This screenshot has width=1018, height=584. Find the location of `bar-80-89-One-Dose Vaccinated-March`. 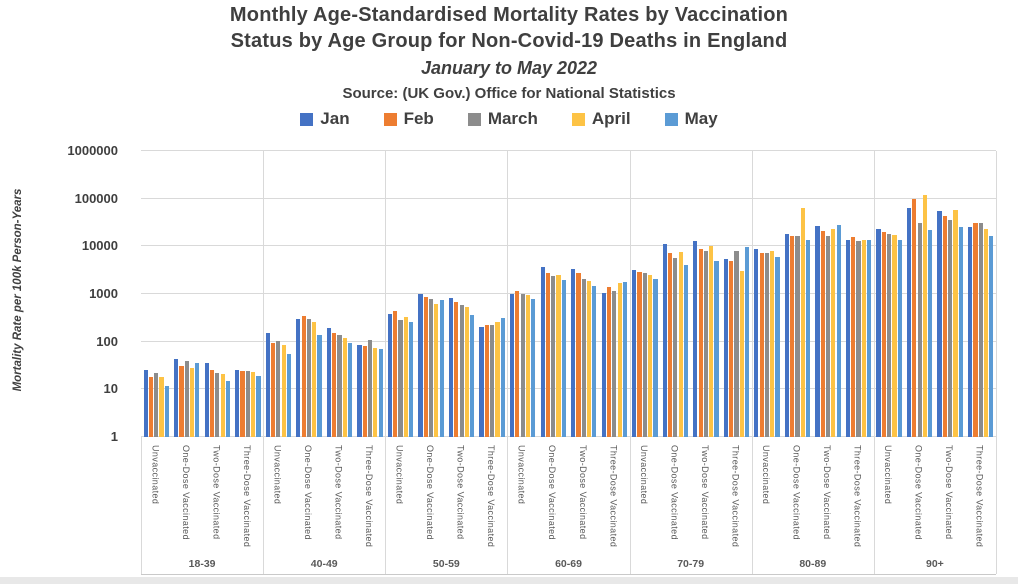

bar-80-89-One-Dose Vaccinated-March is located at coordinates (797, 336).